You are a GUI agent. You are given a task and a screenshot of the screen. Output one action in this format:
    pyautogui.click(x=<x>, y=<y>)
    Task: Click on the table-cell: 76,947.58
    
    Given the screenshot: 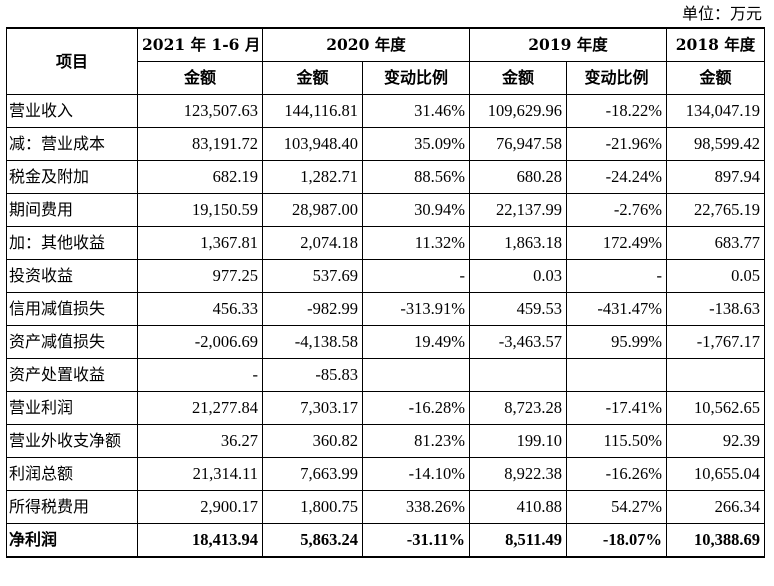 What is the action you would take?
    pyautogui.click(x=518, y=144)
    